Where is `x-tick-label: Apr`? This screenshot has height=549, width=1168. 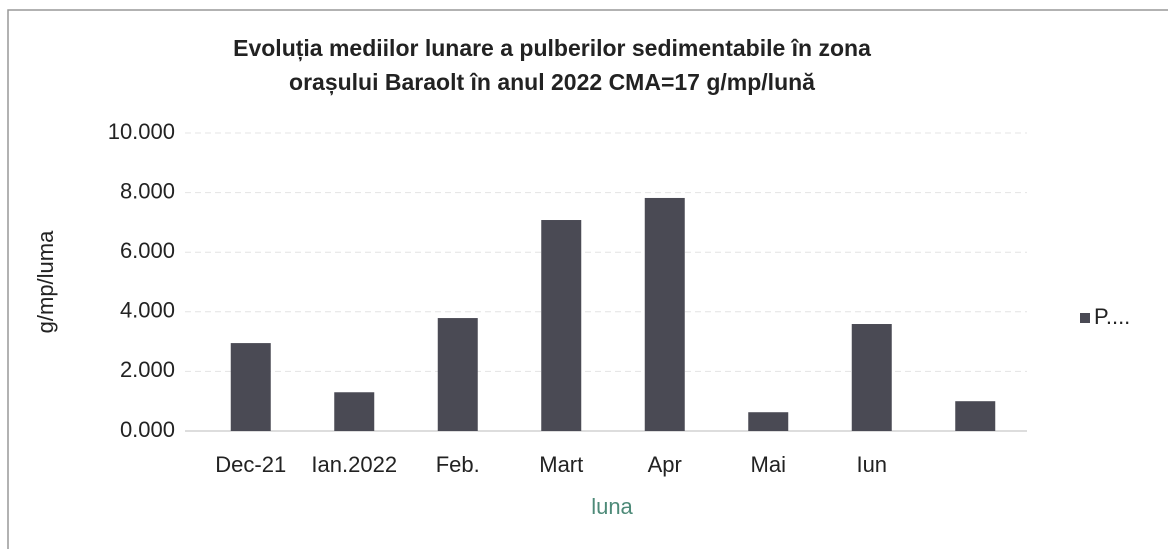
x-tick-label: Apr is located at coordinates (665, 464).